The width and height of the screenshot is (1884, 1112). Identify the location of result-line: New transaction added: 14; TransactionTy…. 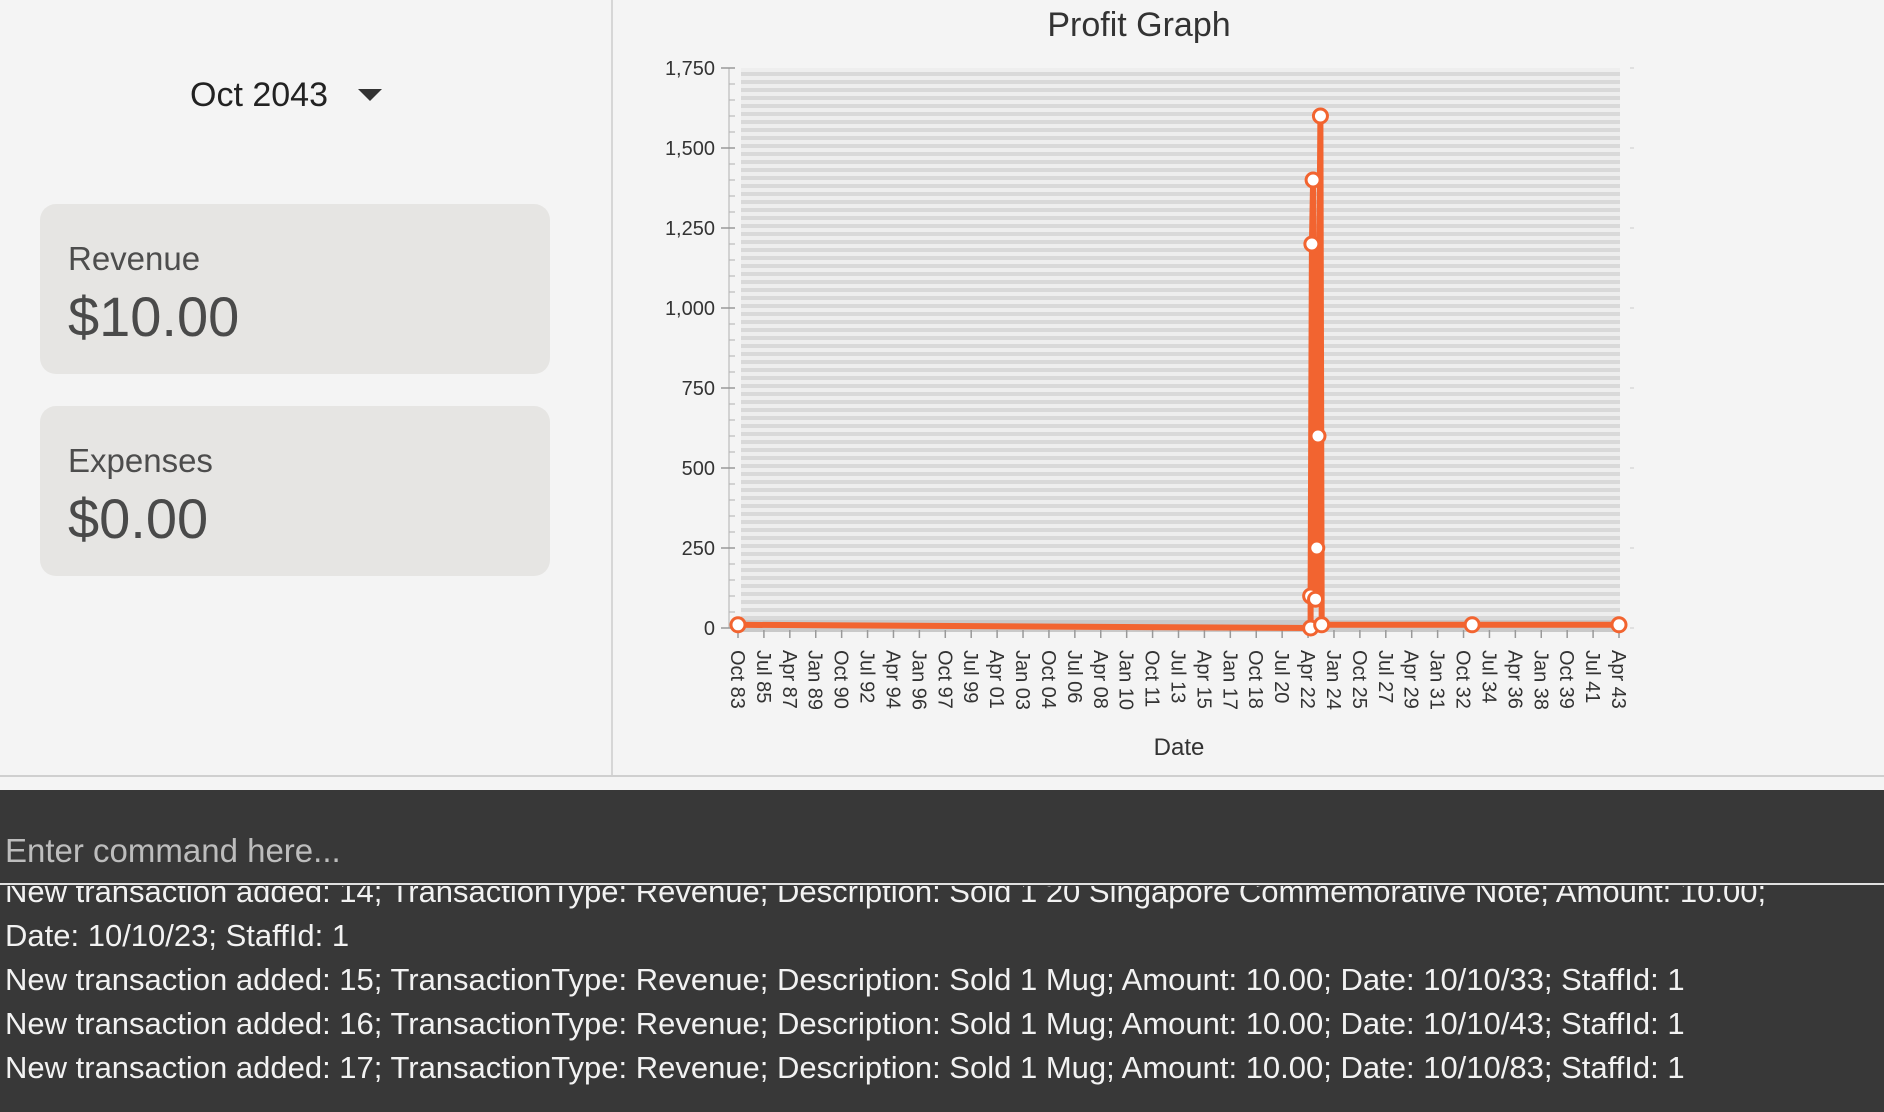
(886, 897).